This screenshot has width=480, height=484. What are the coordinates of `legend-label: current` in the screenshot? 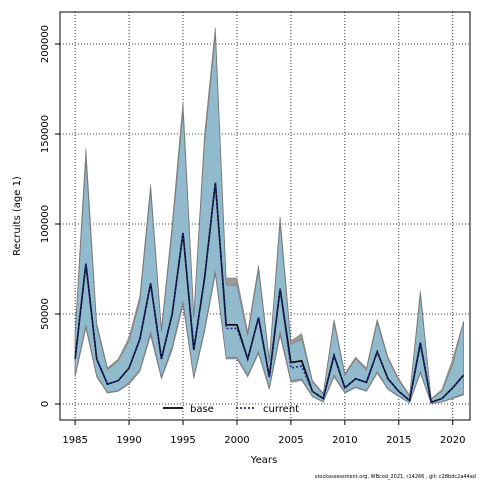 It's located at (281, 409).